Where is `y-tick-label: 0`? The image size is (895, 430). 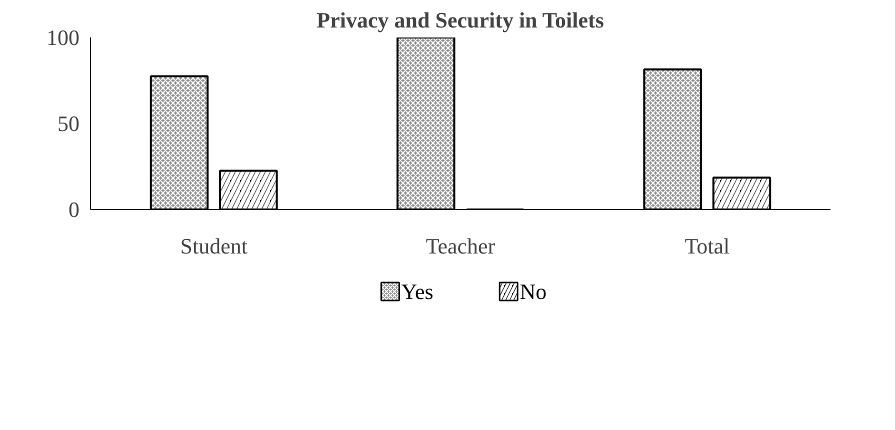
y-tick-label: 0 is located at coordinates (74, 209).